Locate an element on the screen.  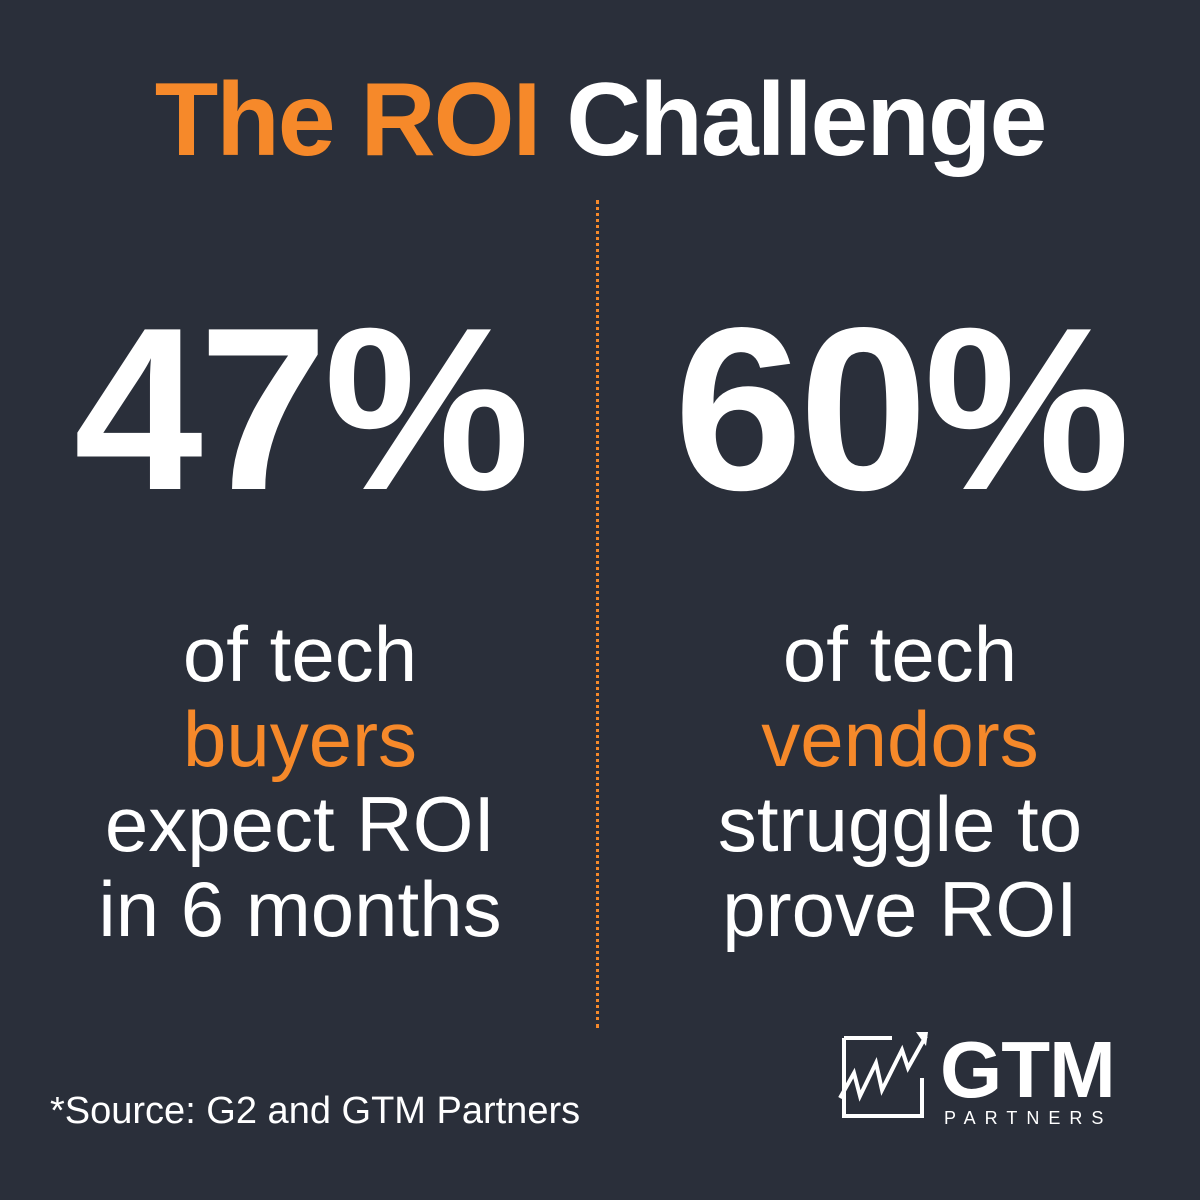
footnote: *Source: G2 and GTM Partners is located at coordinates (315, 1111).